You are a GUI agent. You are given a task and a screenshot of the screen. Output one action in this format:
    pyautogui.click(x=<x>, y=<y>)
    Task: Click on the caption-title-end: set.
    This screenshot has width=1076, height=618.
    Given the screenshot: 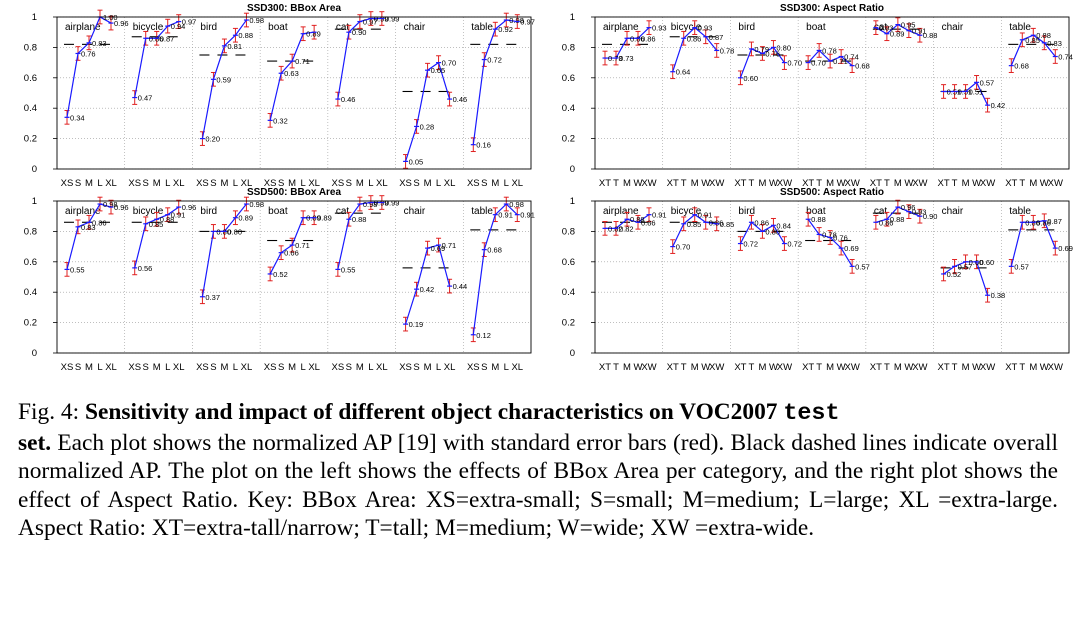 What is the action you would take?
    pyautogui.click(x=35, y=442)
    